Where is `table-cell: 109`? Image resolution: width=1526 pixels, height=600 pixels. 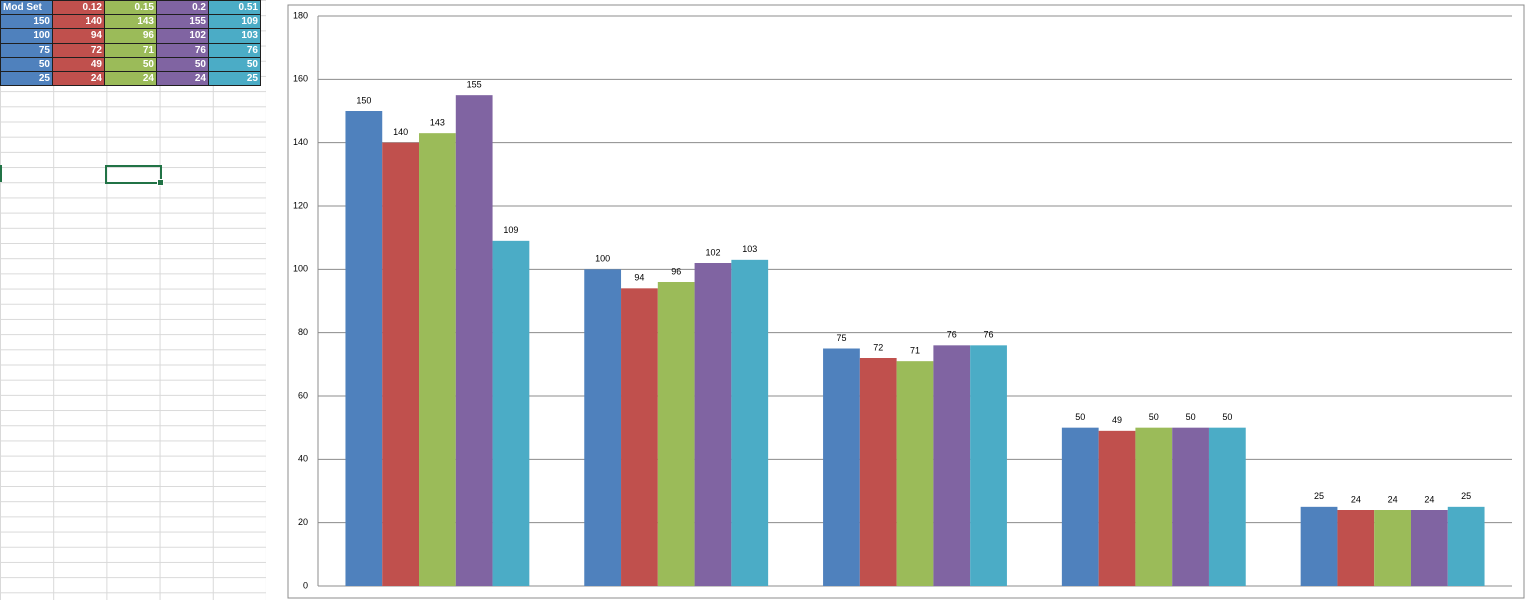
table-cell: 109 is located at coordinates (234, 22).